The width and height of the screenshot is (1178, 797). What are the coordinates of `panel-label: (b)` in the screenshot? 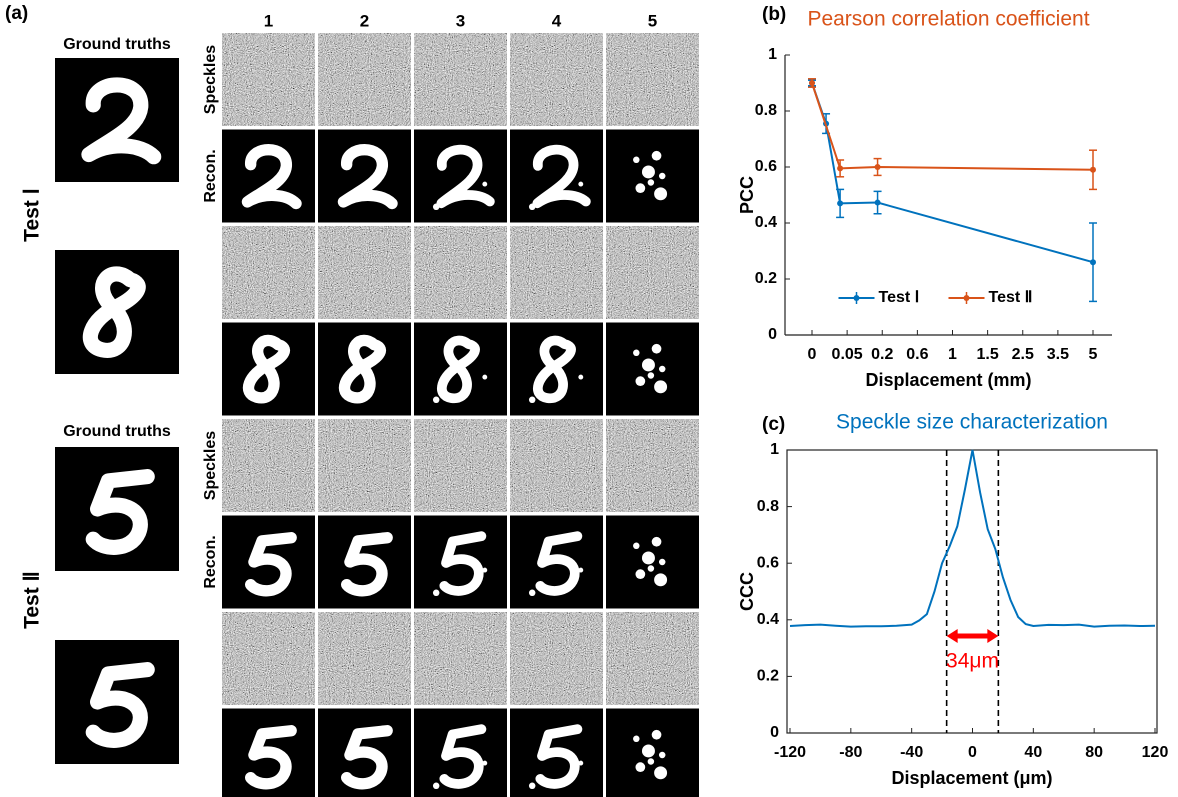 It's located at (774, 14).